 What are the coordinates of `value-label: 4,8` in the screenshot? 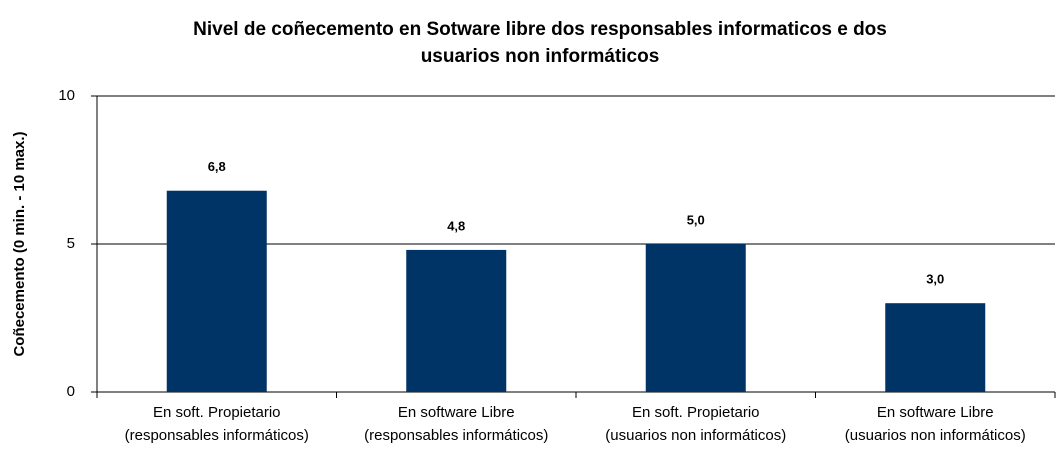 It's located at (456, 225).